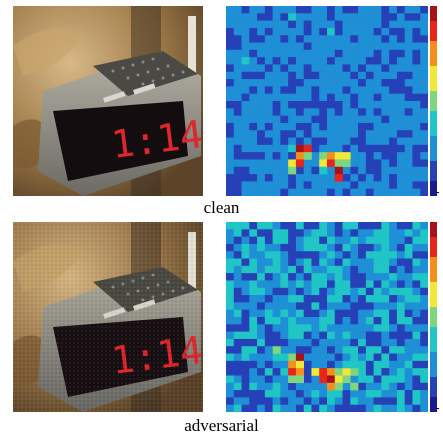 The image size is (443, 436). Describe the element at coordinates (323, 372) in the screenshot. I see `adversarial-heatmap-hotspot` at that location.